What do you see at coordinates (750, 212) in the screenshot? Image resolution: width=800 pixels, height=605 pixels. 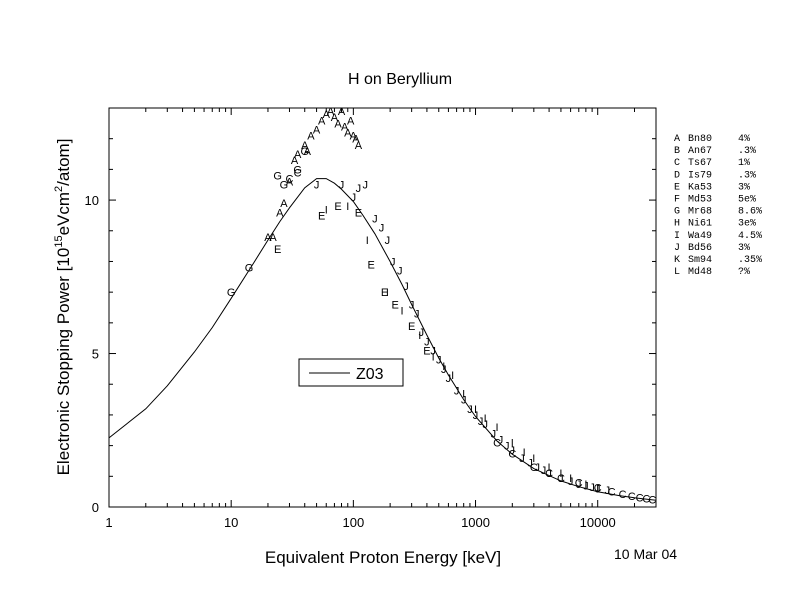 I see `reference-error: 8.6%` at bounding box center [750, 212].